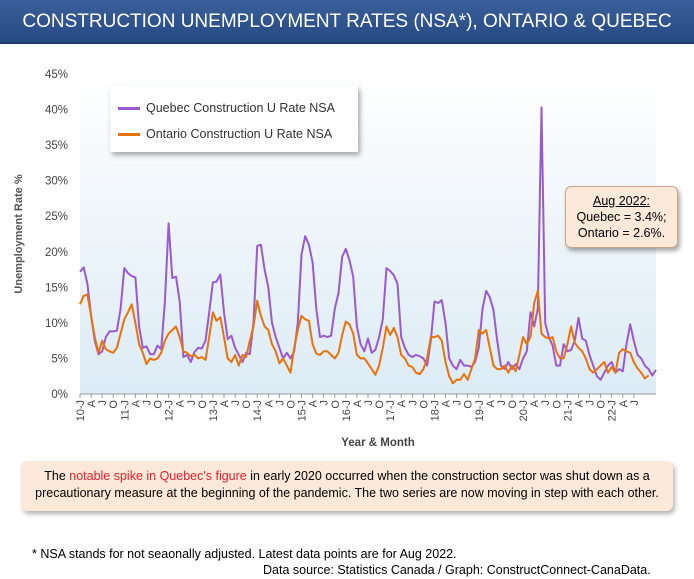  I want to click on x-tick-label: 16-J, so click(347, 410).